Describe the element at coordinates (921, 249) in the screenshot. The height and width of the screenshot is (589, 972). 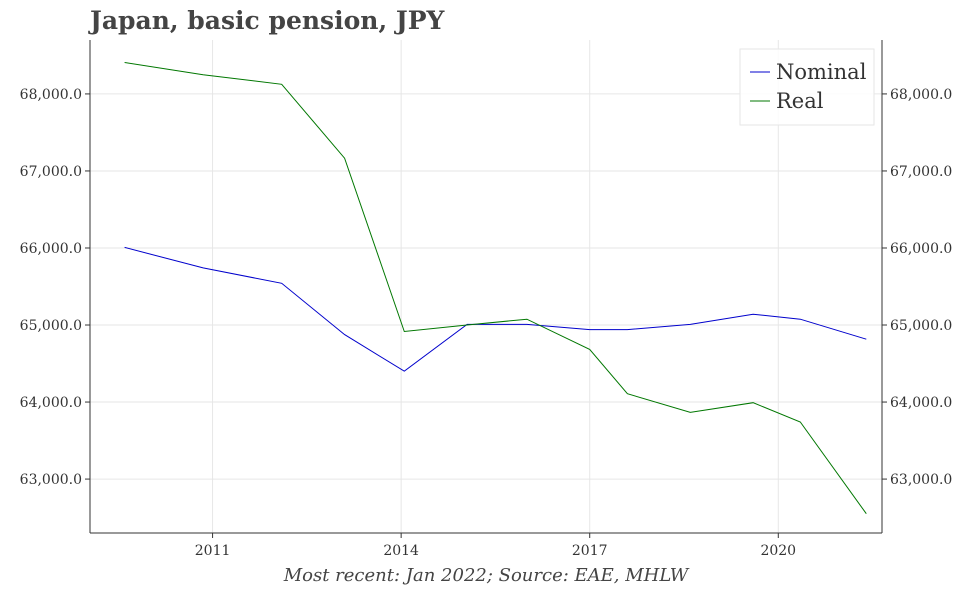
I see `y-tick-label-right: 66,000.0` at that location.